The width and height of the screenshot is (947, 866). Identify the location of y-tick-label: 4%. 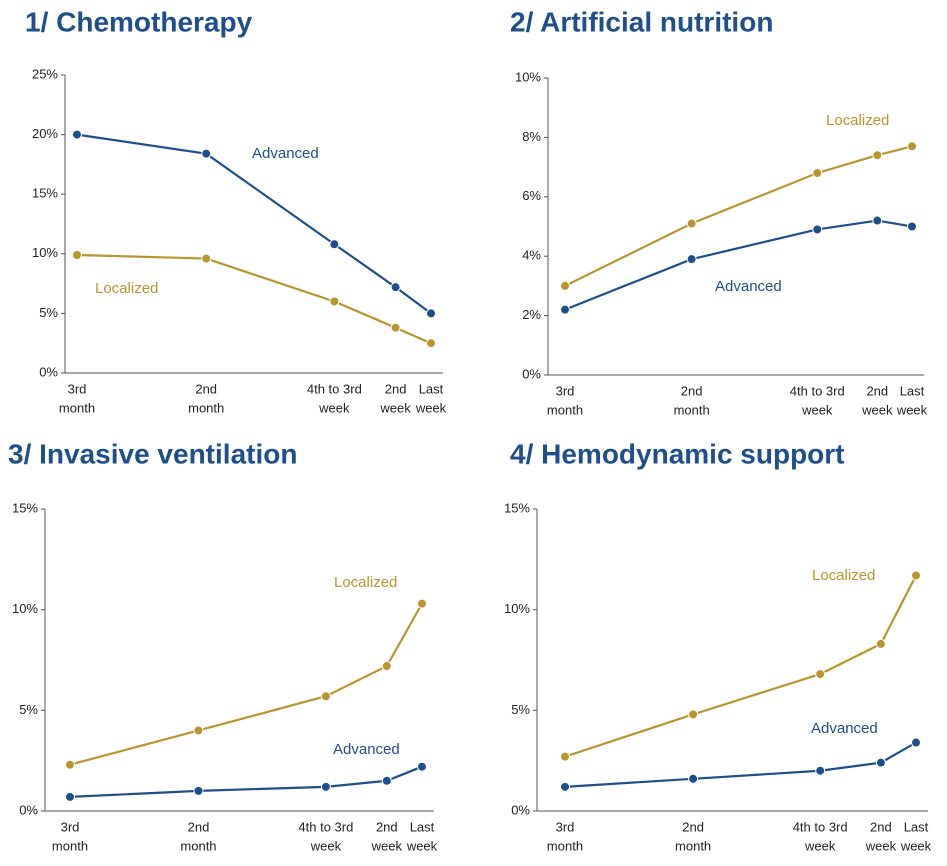
(531, 255).